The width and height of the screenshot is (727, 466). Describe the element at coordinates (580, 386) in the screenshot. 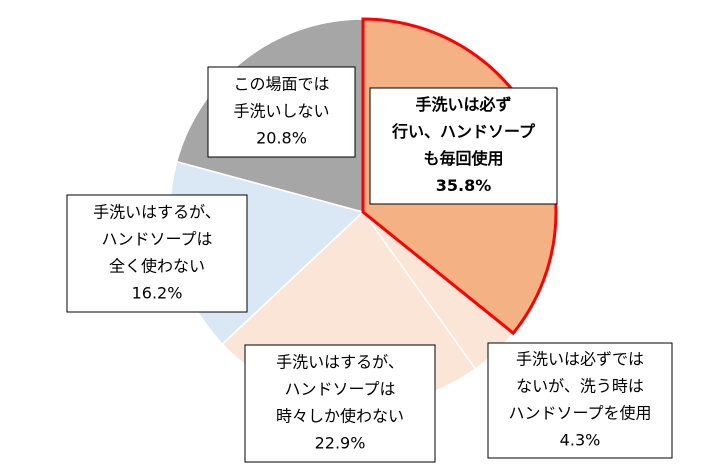

I see `slice-label: ないが、洗う時は` at that location.